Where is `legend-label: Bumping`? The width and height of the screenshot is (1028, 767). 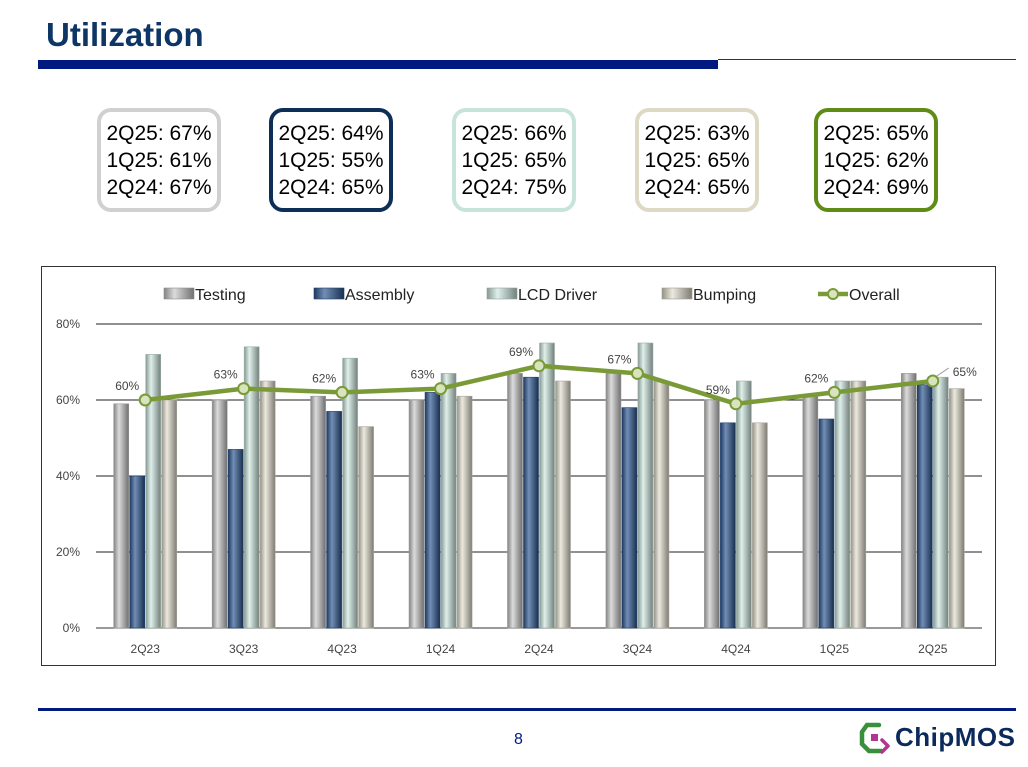
legend-label: Bumping is located at coordinates (724, 295).